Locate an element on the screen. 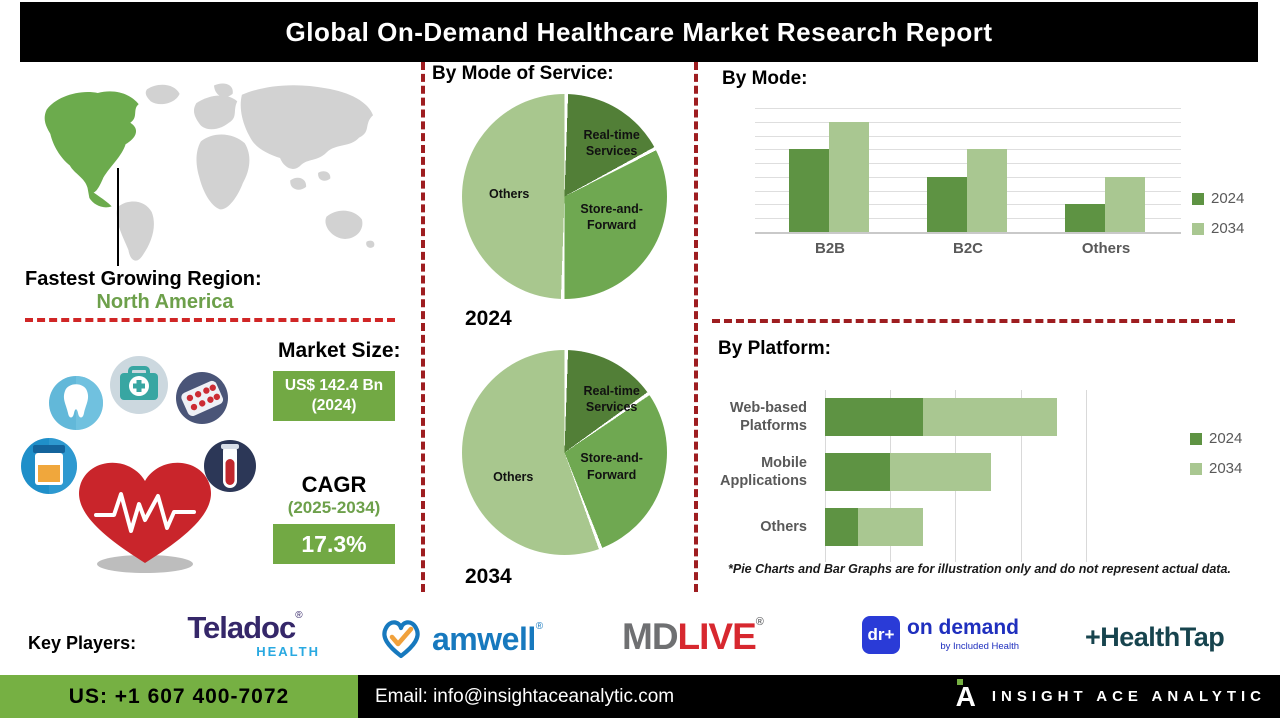 This screenshot has height=720, width=1280. by-mode-heading: By Mode: is located at coordinates (765, 78).